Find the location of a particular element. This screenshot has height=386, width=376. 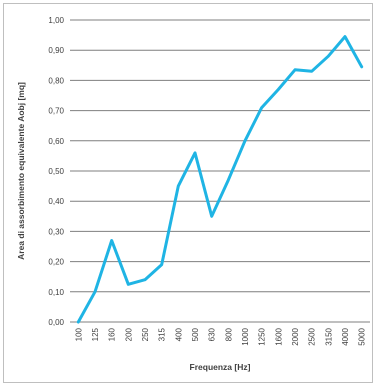

x-tick-label: 2000 is located at coordinates (295, 336).